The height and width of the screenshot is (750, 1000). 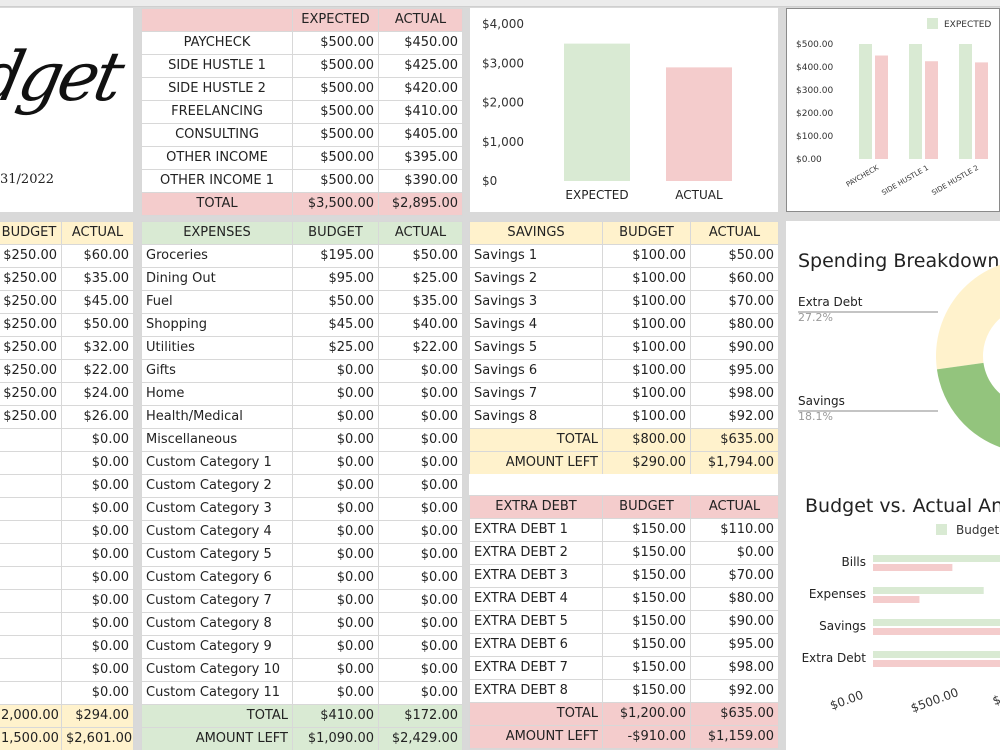 What do you see at coordinates (97, 371) in the screenshot?
I see `bills-actual-cell: $22.00` at bounding box center [97, 371].